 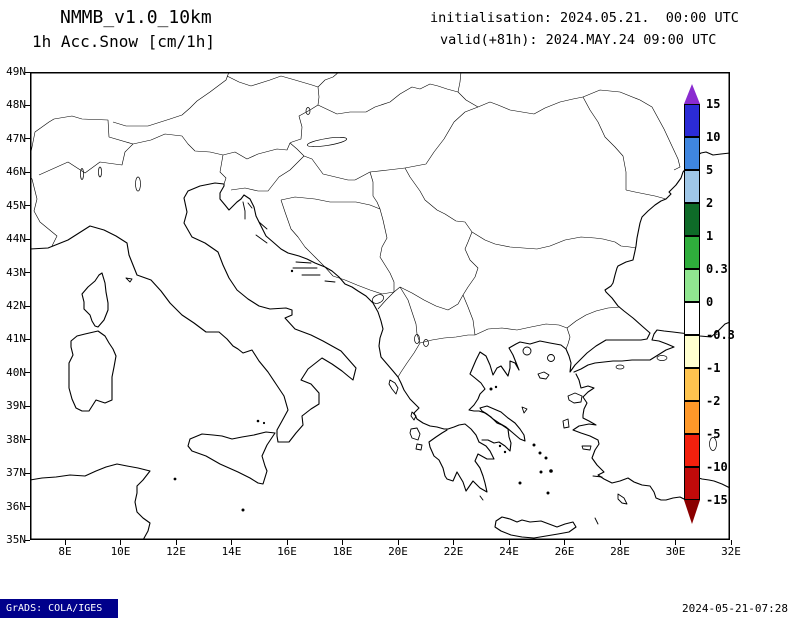 What do you see at coordinates (16, 71) in the screenshot?
I see `lat-tick-label: 49N` at bounding box center [16, 71].